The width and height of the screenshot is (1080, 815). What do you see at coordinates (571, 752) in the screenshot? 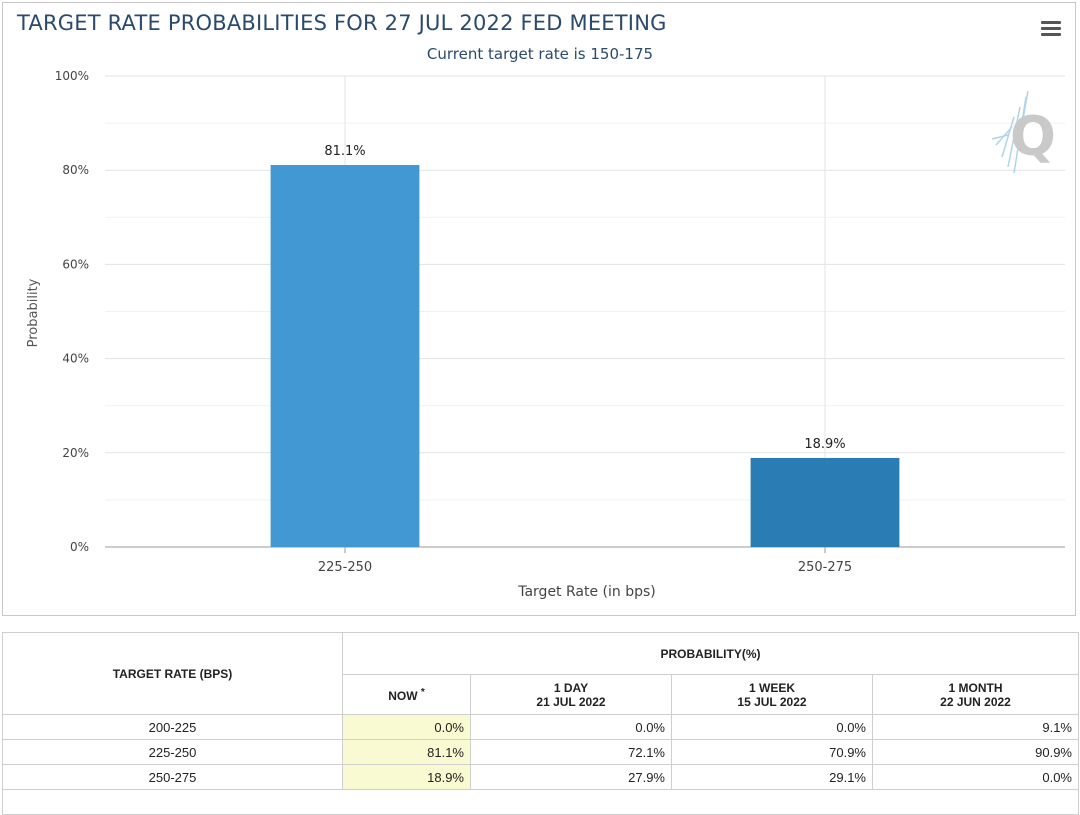
I see `cell-day: 72.1%` at bounding box center [571, 752].